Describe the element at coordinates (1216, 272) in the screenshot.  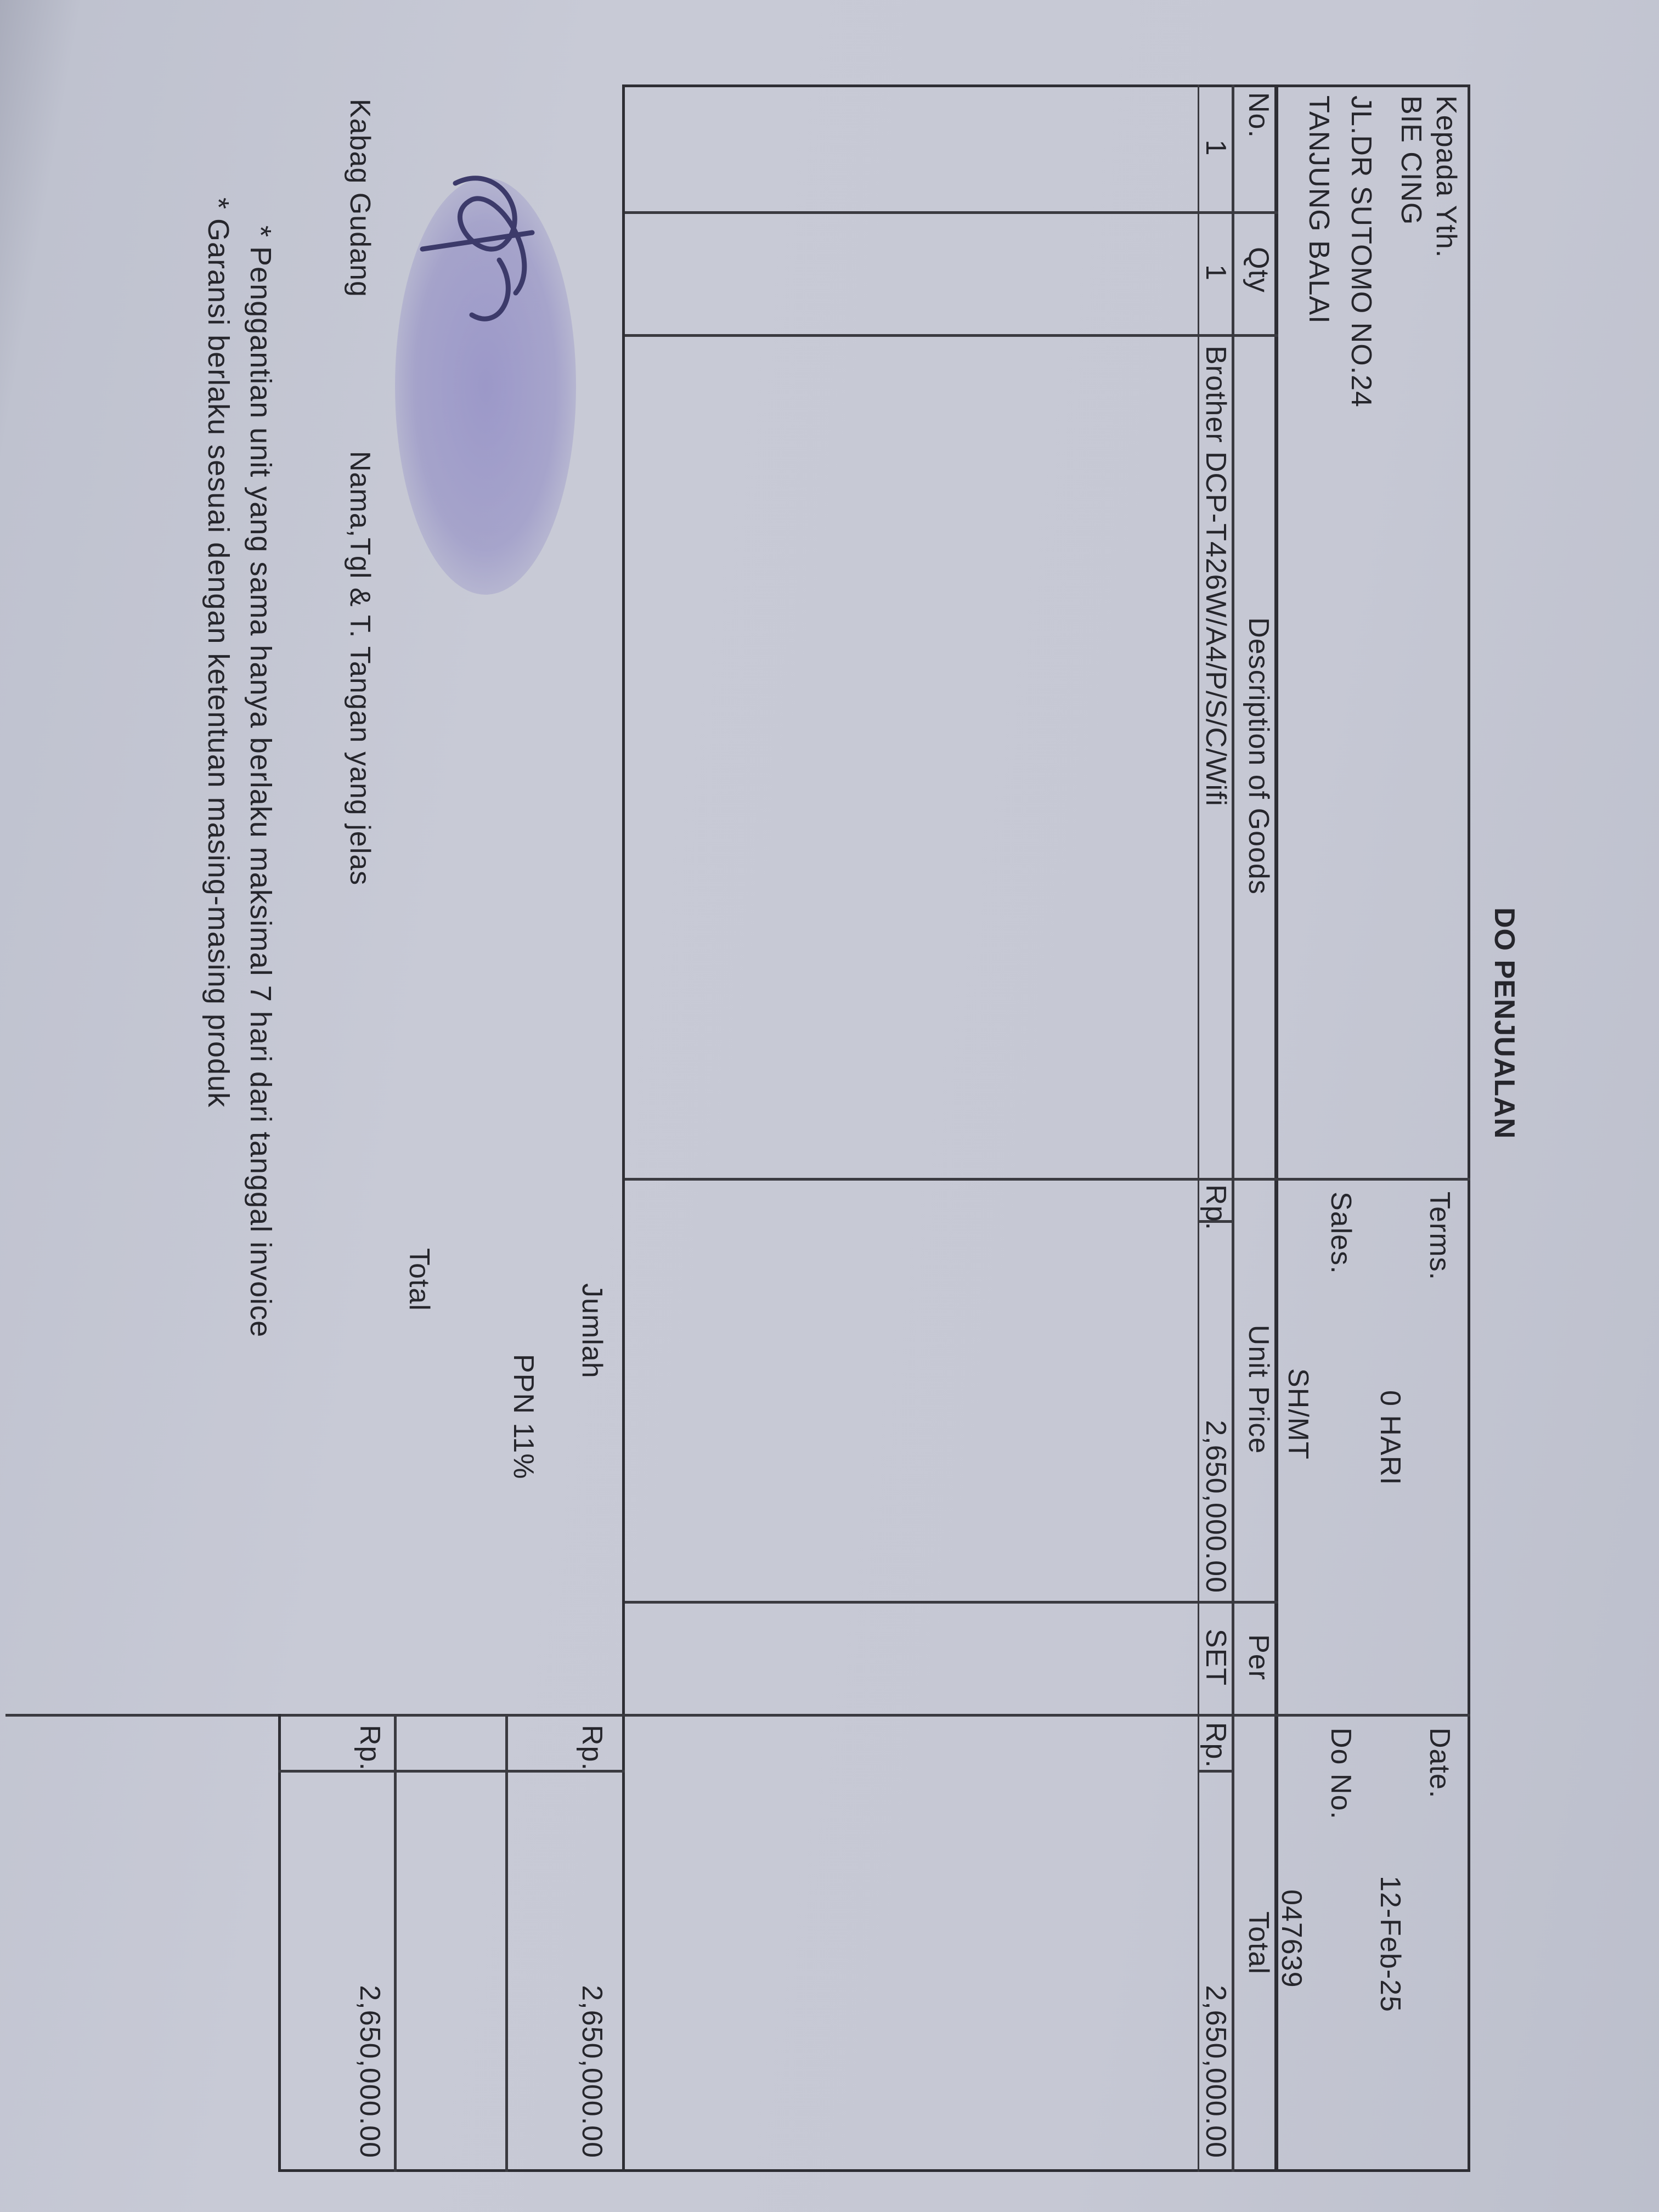
I see `row-qty: 1` at that location.